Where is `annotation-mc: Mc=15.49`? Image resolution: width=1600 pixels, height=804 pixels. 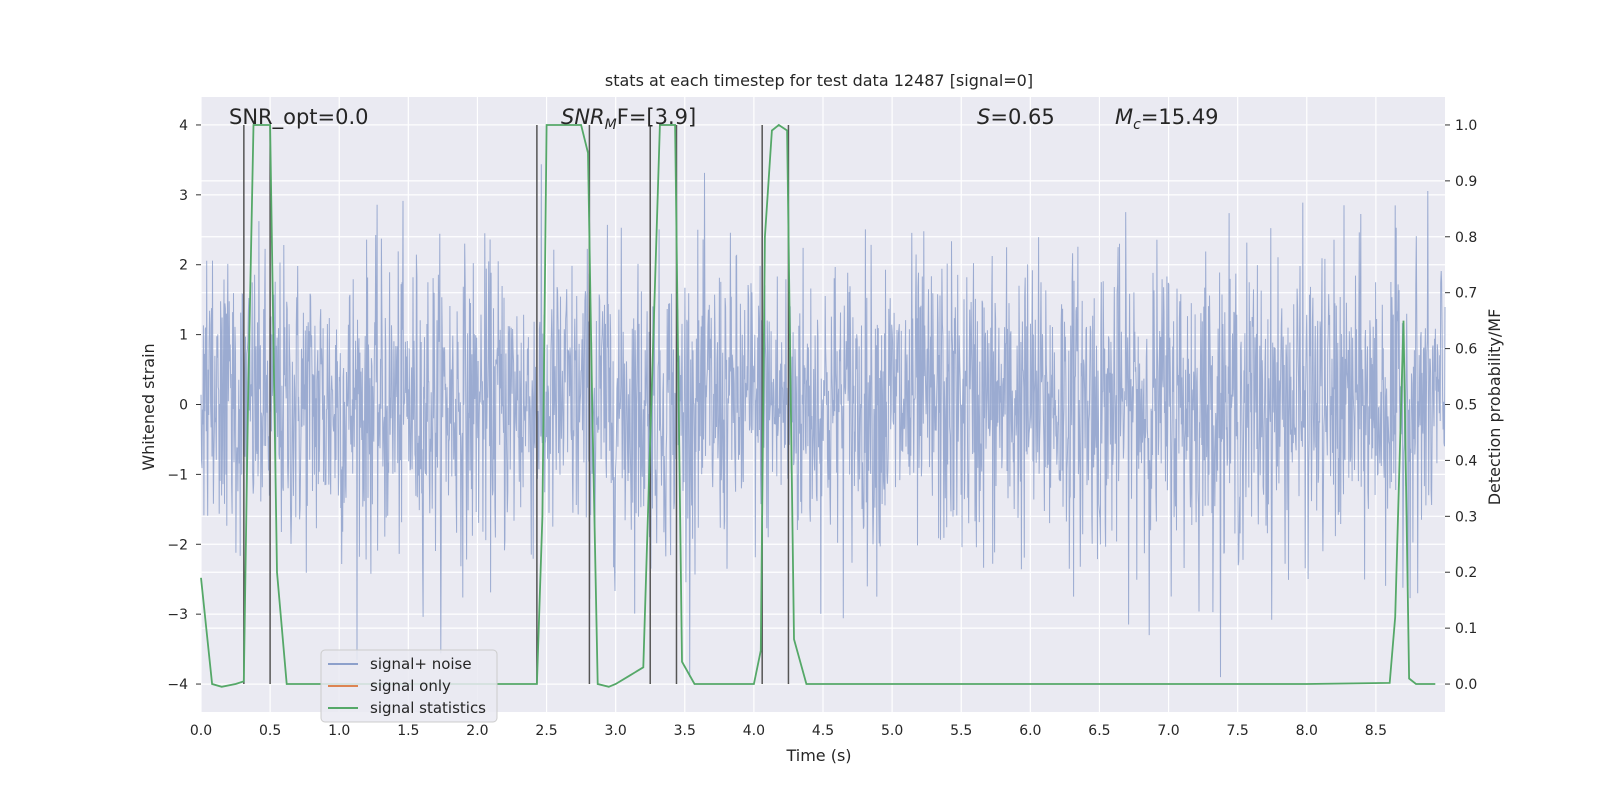 annotation-mc: Mc=15.49 is located at coordinates (1167, 119).